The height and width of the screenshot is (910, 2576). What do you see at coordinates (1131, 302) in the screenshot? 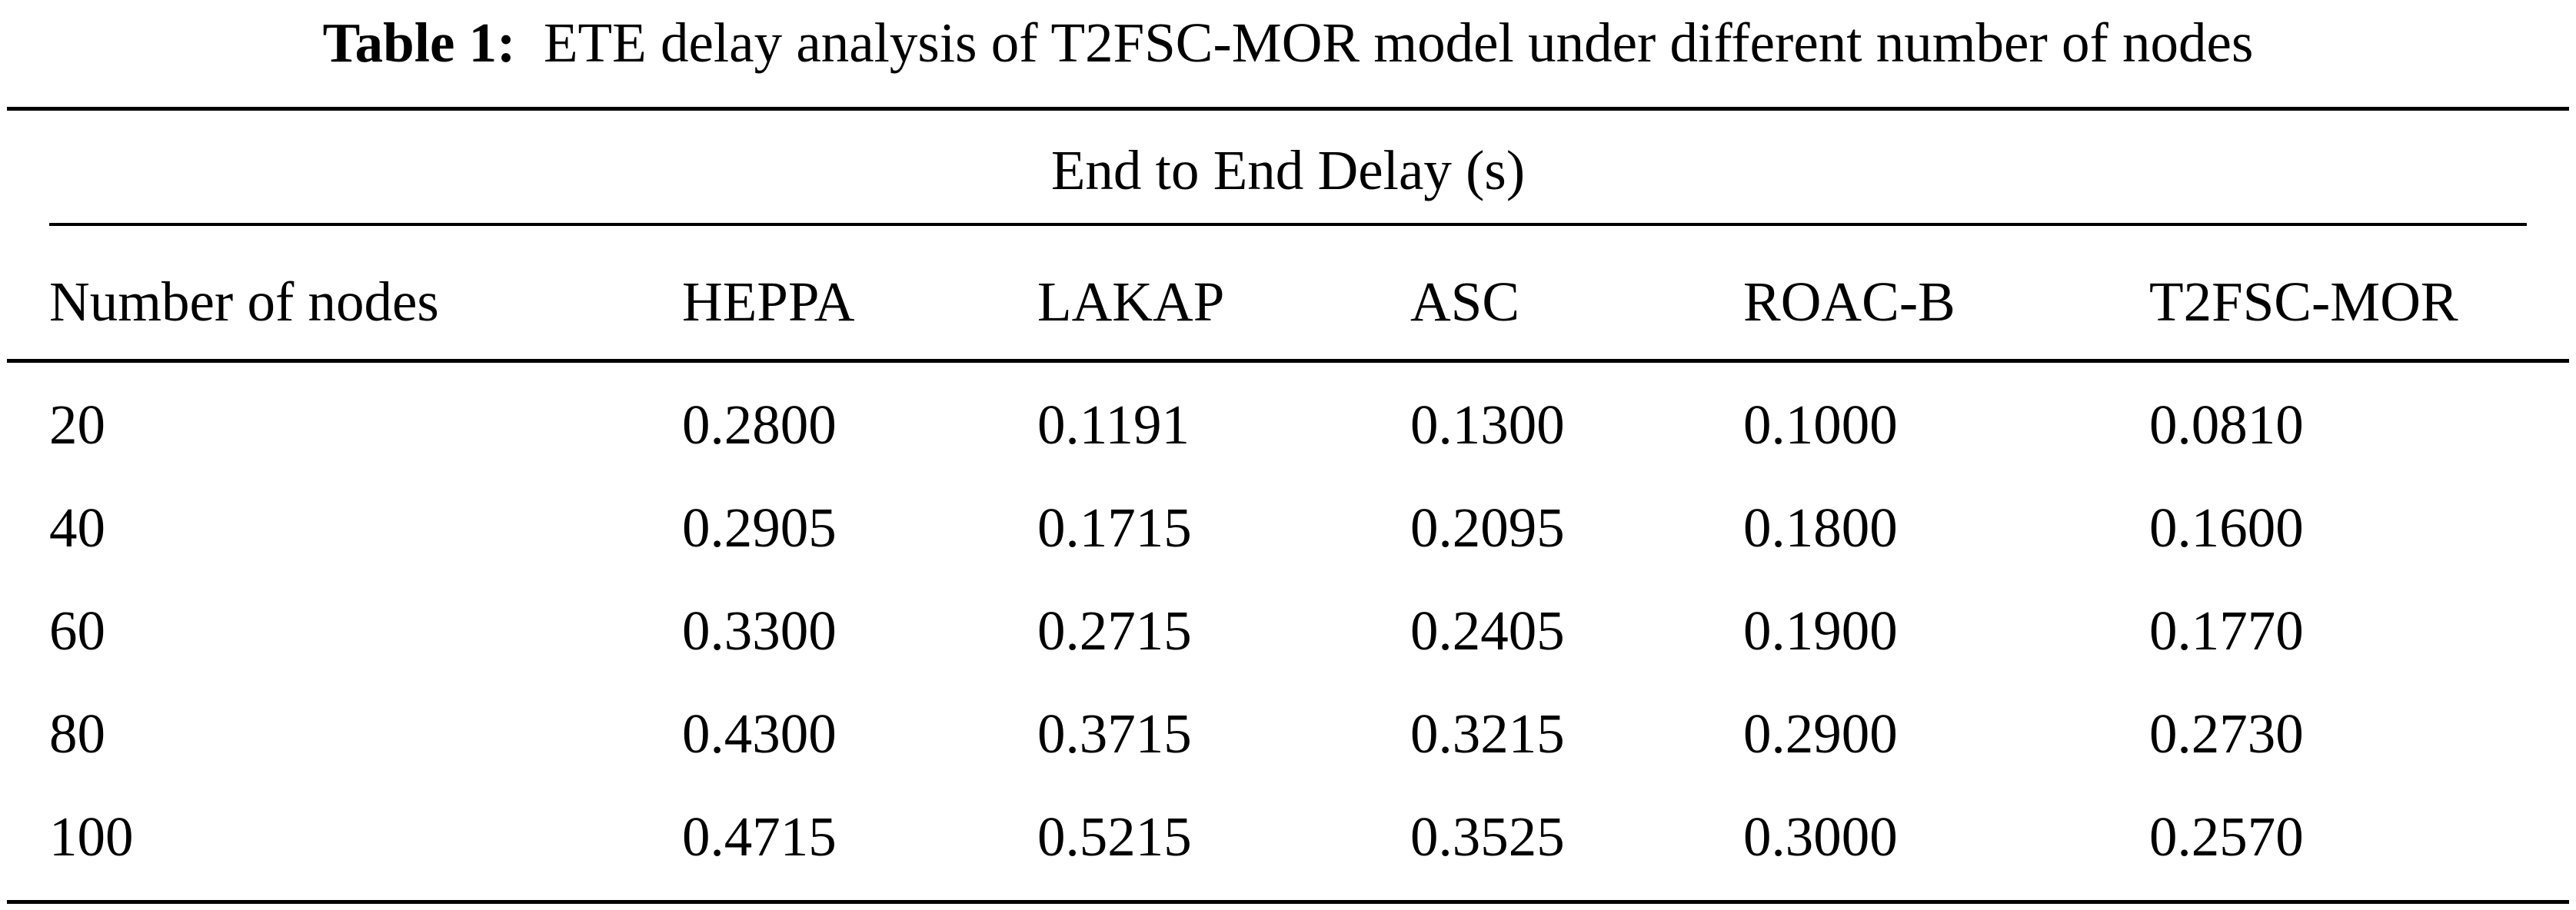
I see `column-header-lakap: LAKAP` at bounding box center [1131, 302].